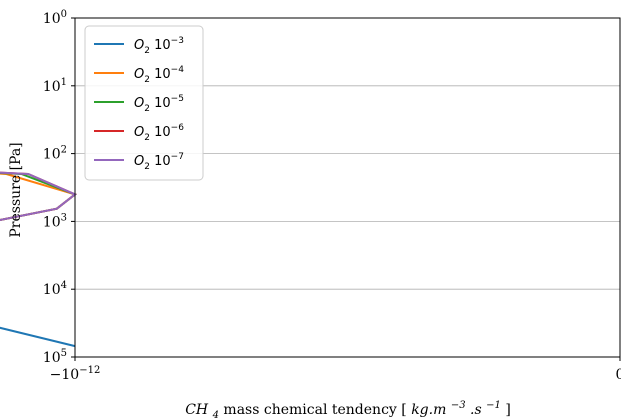 The image size is (621, 420). Describe the element at coordinates (197, 410) in the screenshot. I see `x-label-ch: CH` at that location.